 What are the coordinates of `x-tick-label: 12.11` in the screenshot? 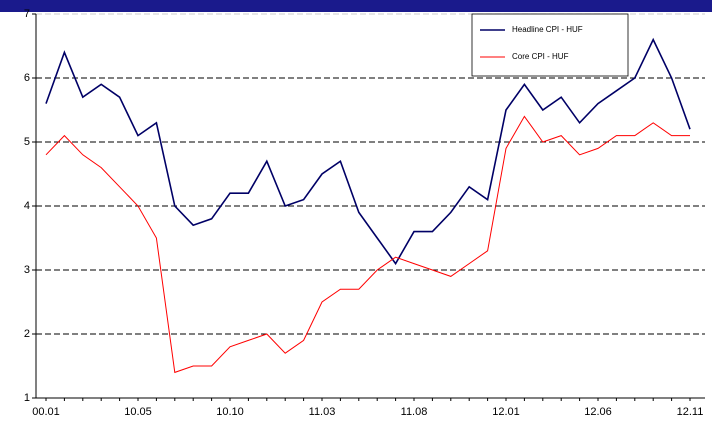 It's located at (690, 412).